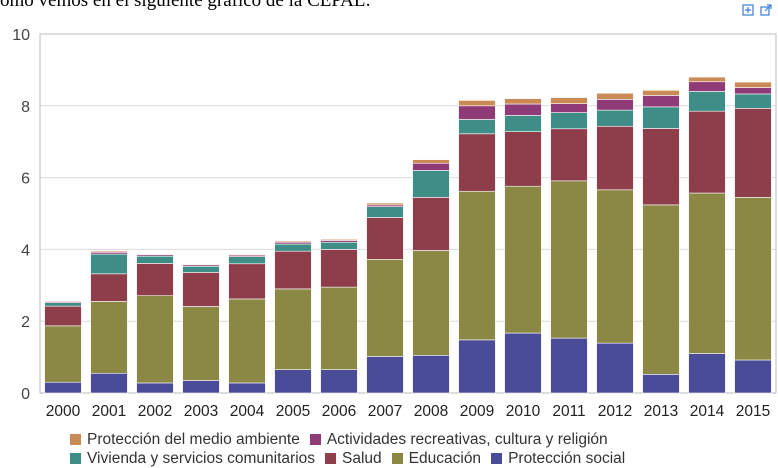 This screenshot has height=468, width=778. What do you see at coordinates (193, 439) in the screenshot?
I see `legend-label: Protección del medio ambiente` at bounding box center [193, 439].